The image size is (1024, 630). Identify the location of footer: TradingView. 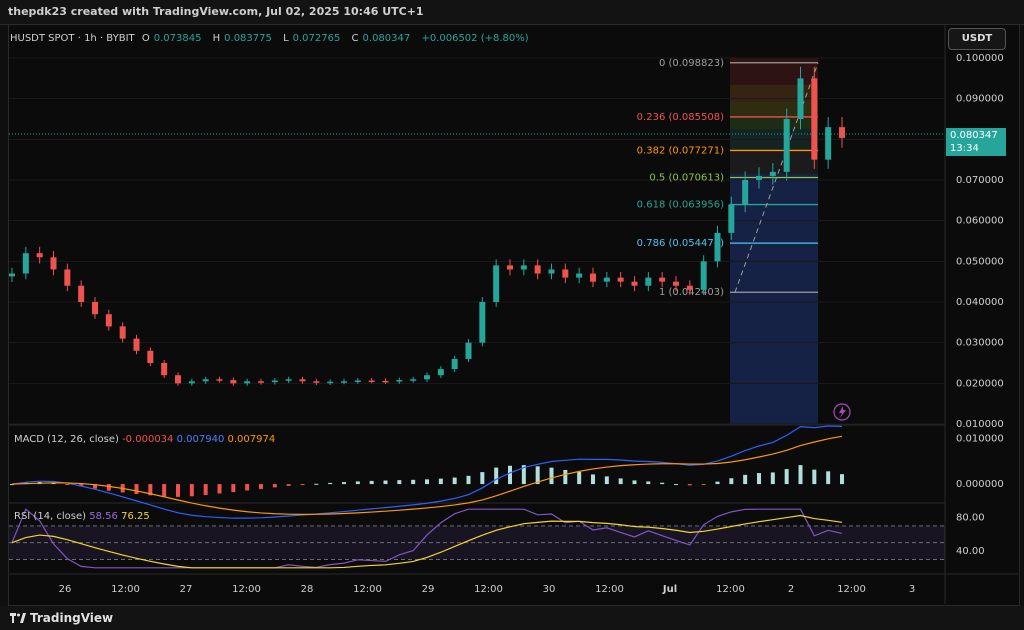
(512, 618).